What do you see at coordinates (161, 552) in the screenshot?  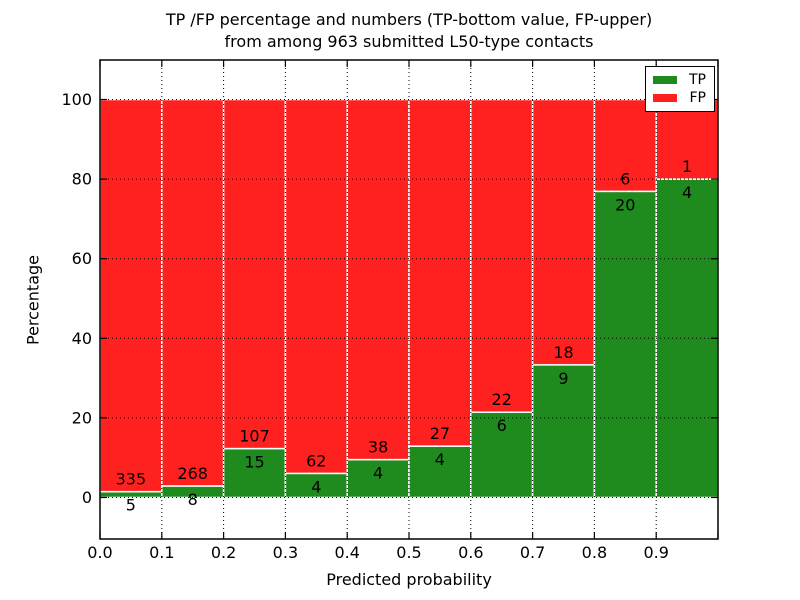 I see `x-tick-label: 0.1` at bounding box center [161, 552].